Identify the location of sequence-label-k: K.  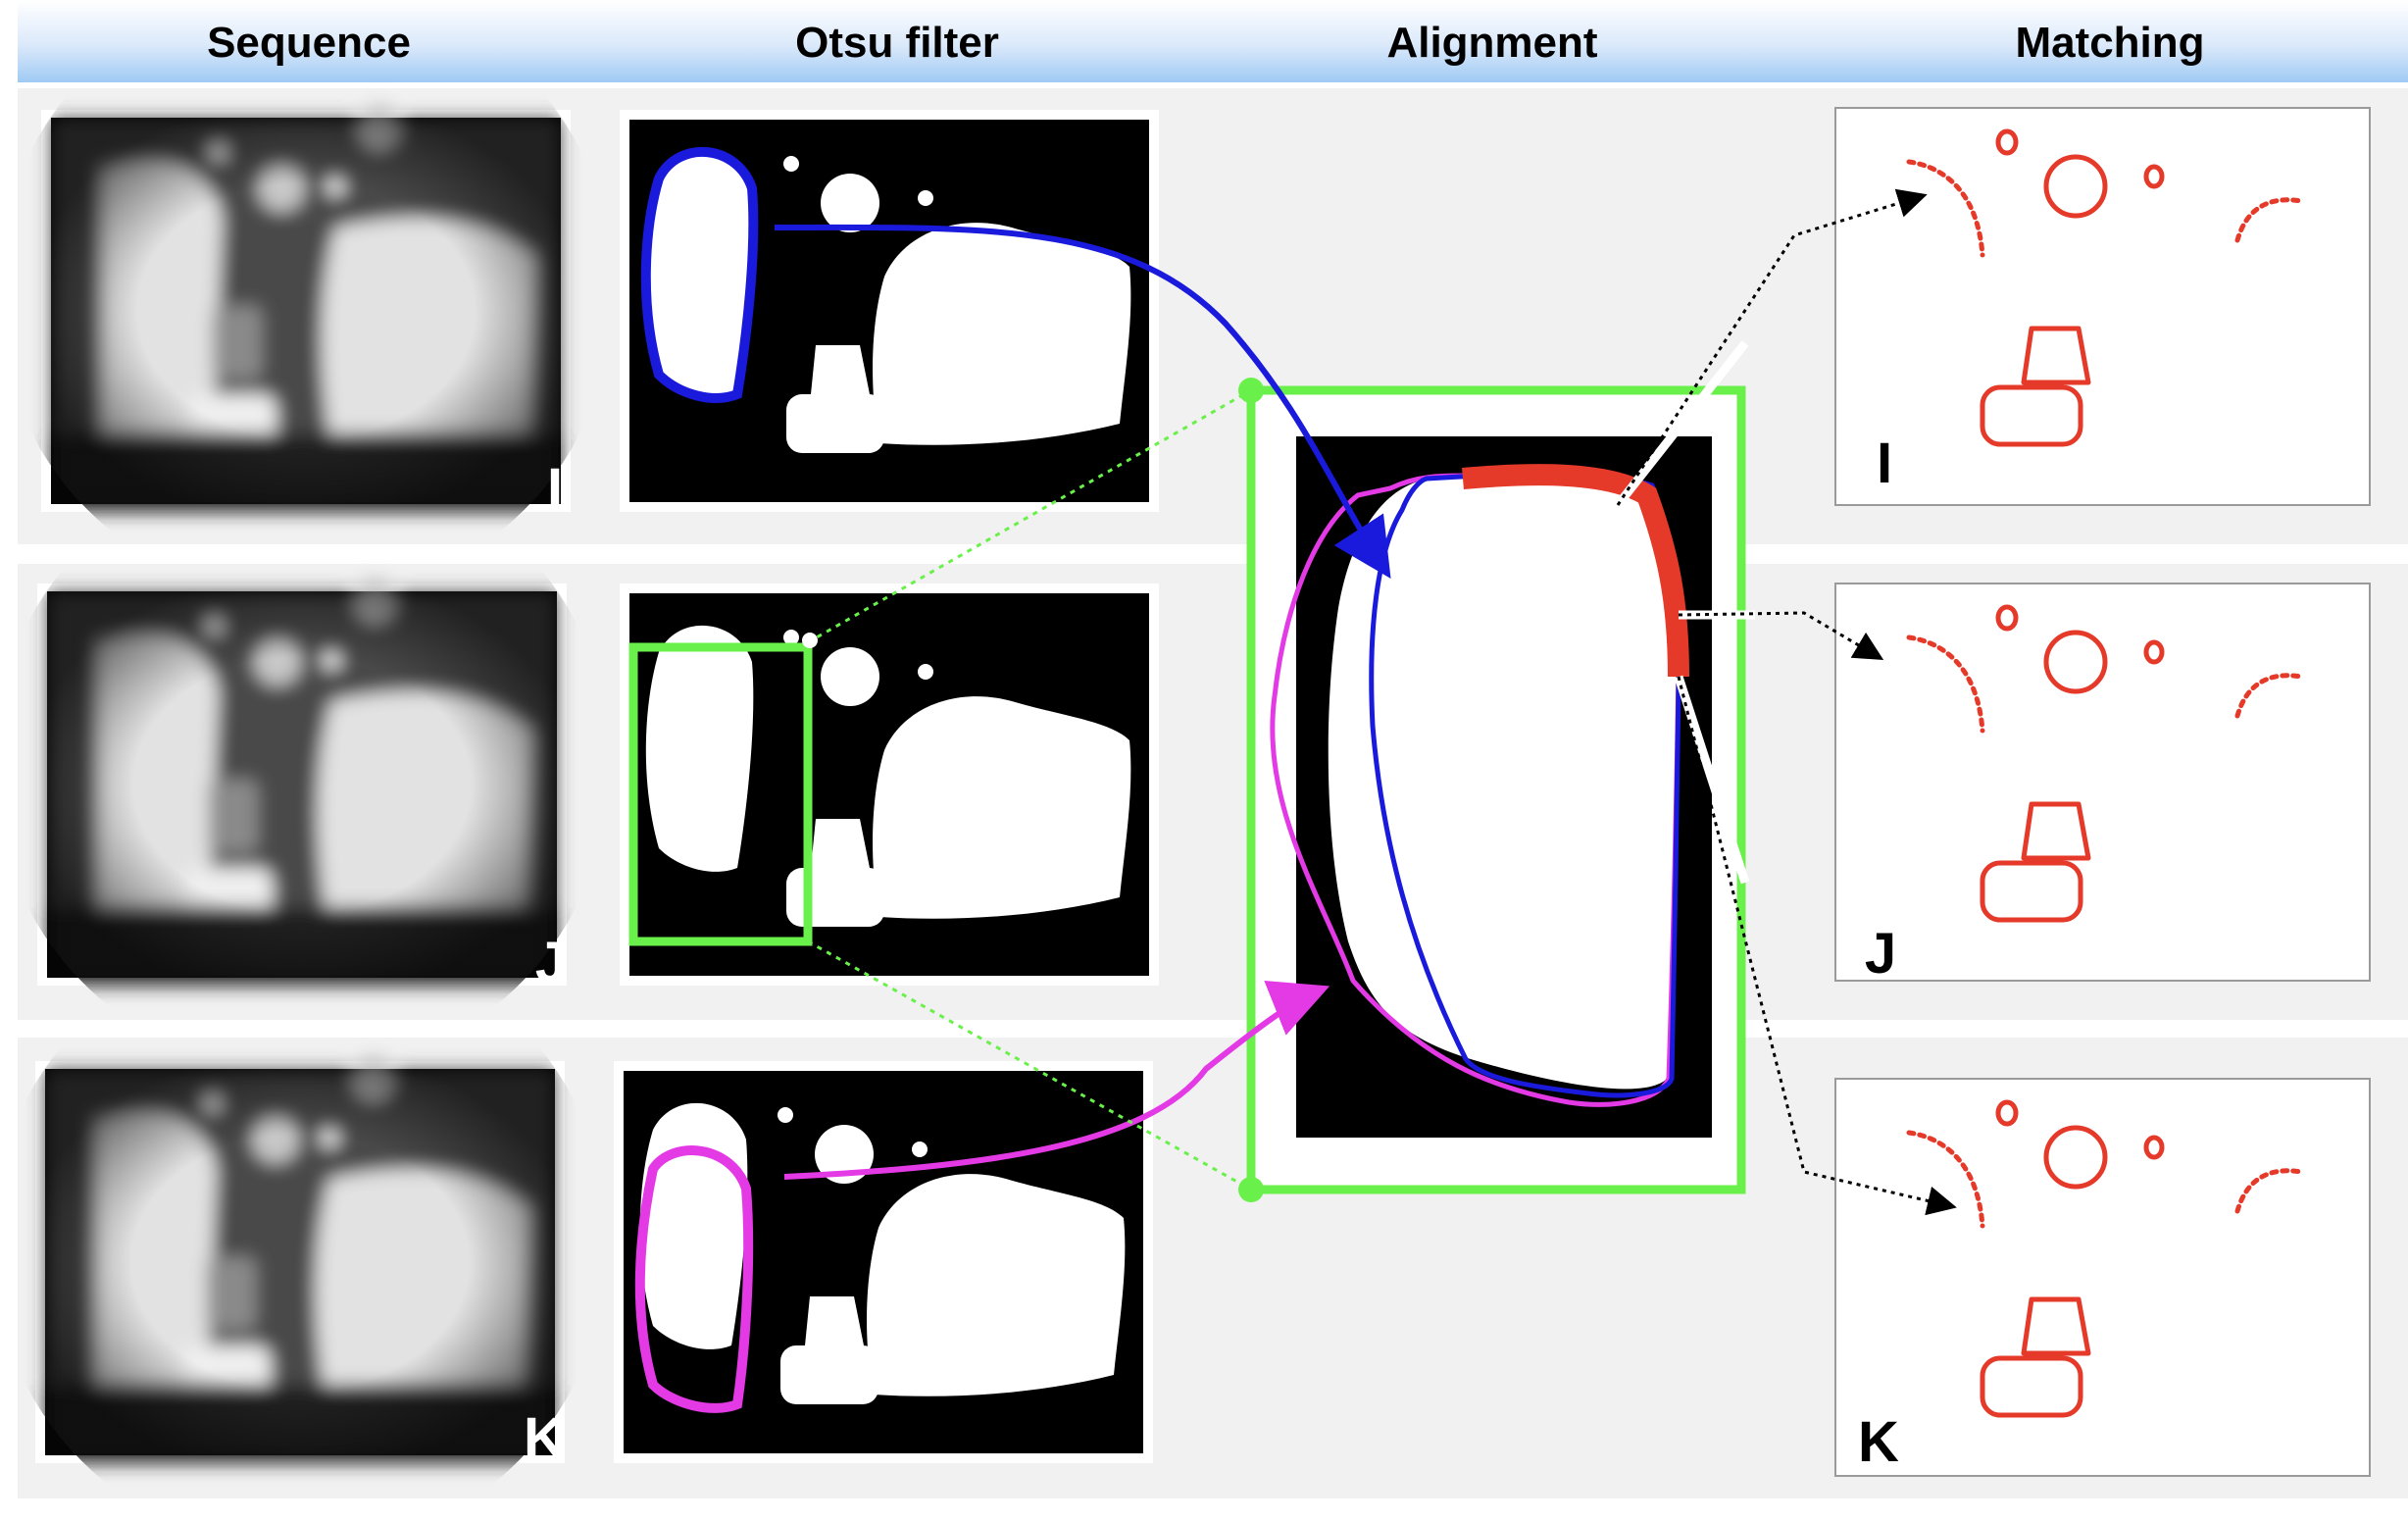
(544, 1438).